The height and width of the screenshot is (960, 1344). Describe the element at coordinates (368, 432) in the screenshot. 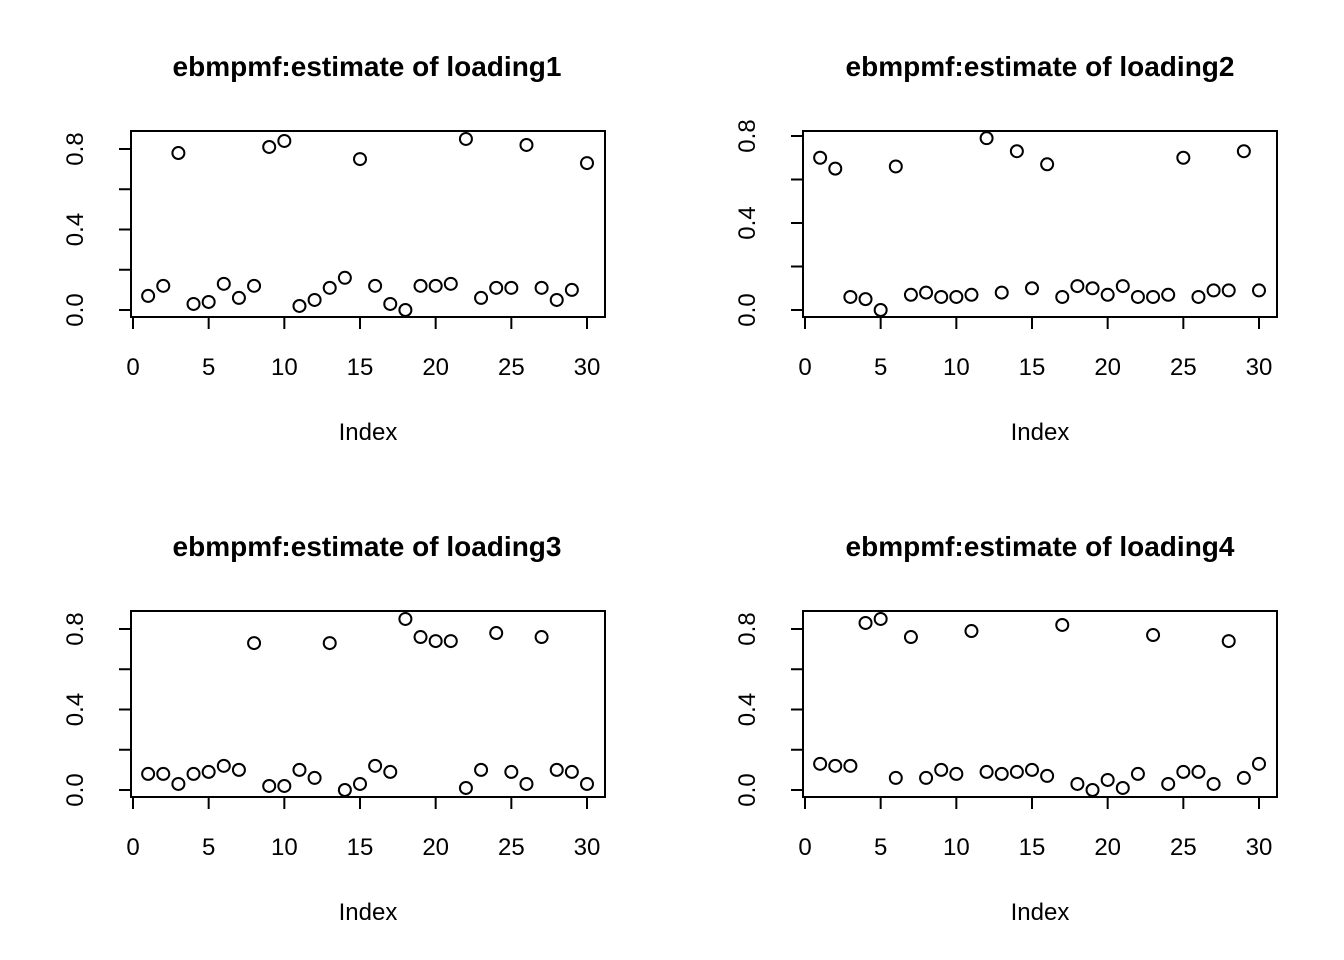

I see `x-axis-label: Index` at that location.